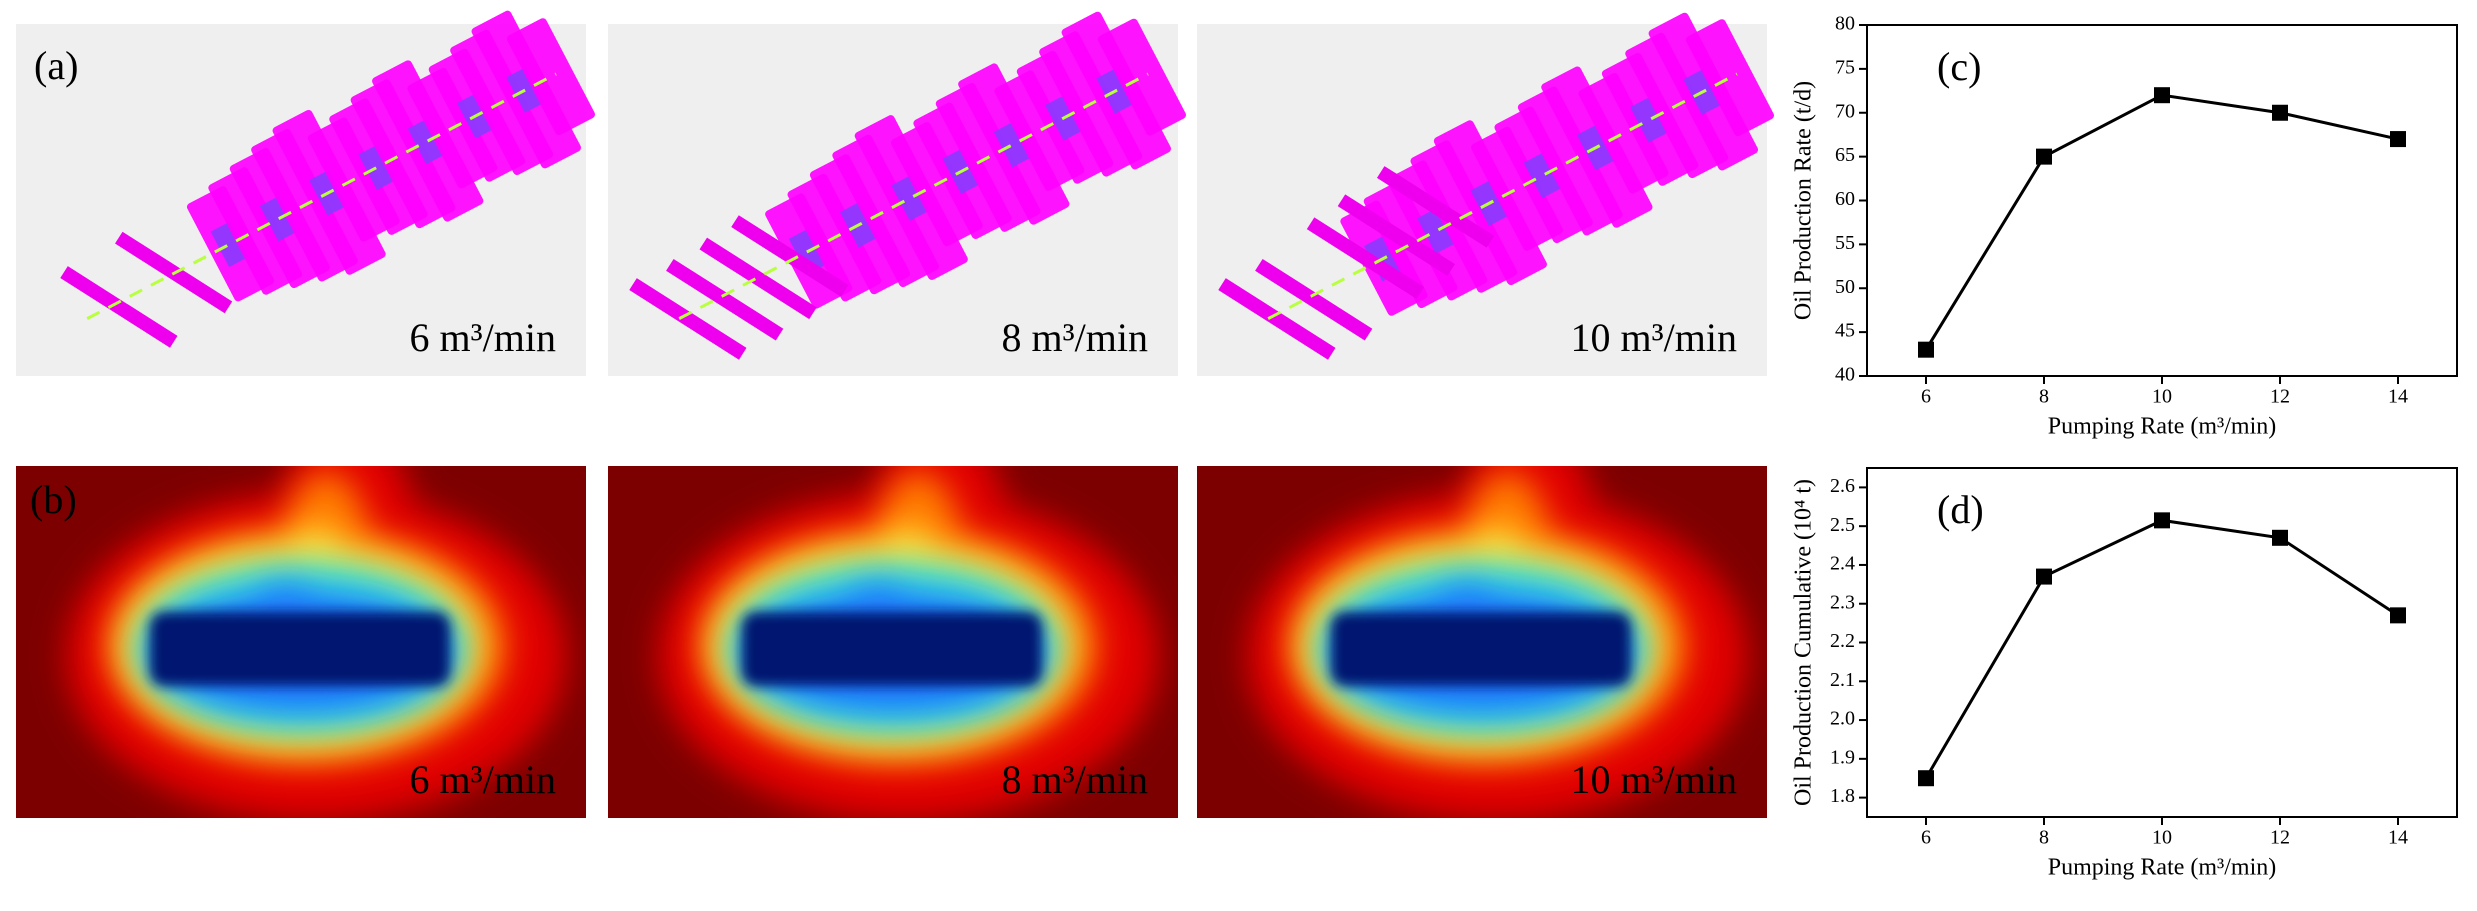 This screenshot has width=2477, height=911. What do you see at coordinates (1842, 719) in the screenshot?
I see `y-tick-label: 2.0` at bounding box center [1842, 719].